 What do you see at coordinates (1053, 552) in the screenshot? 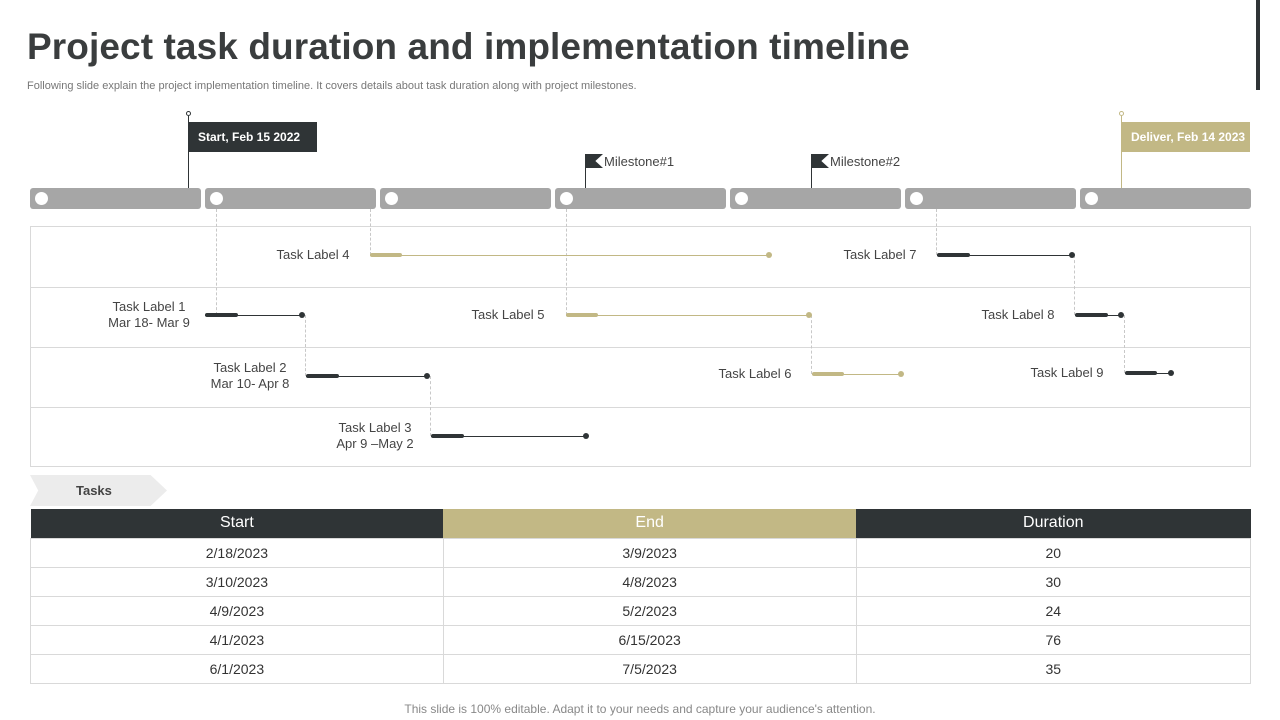
I see `cell-duration: 20` at bounding box center [1053, 552].